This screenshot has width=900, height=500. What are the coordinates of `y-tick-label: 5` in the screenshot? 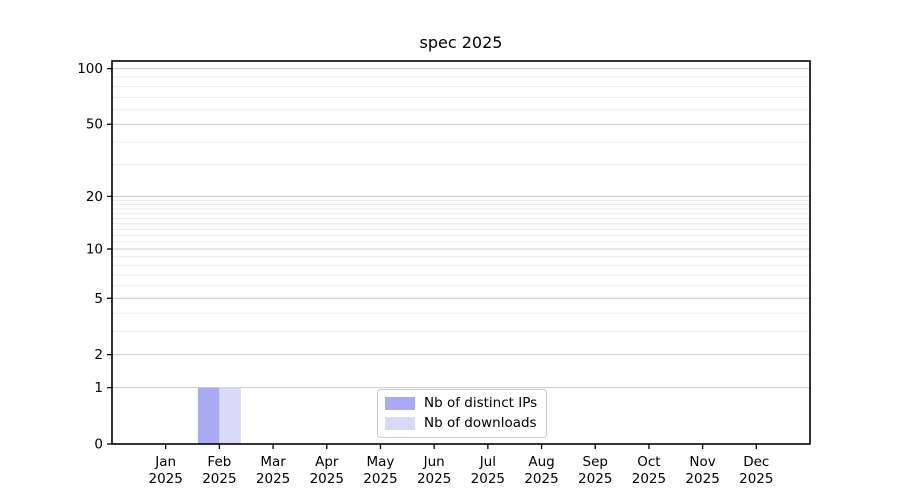 It's located at (98, 299).